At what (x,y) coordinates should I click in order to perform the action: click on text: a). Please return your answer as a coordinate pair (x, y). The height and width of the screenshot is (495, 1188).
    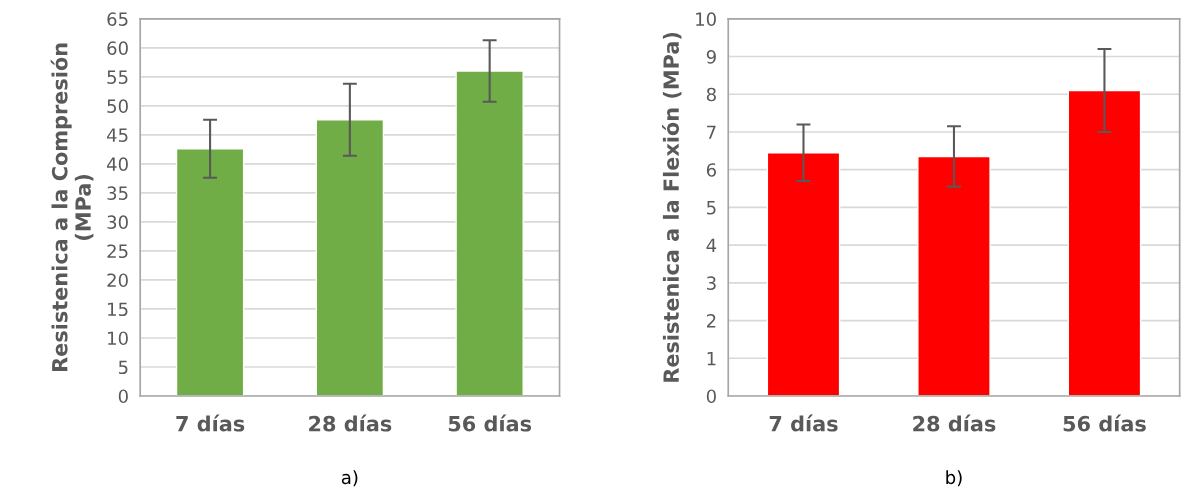
    Looking at the image, I should click on (349, 478).